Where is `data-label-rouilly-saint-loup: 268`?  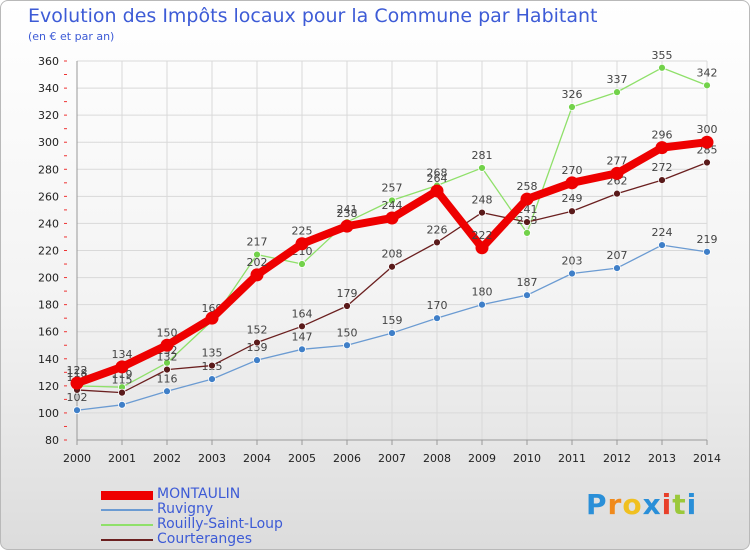 data-label-rouilly-saint-loup: 268 is located at coordinates (437, 173).